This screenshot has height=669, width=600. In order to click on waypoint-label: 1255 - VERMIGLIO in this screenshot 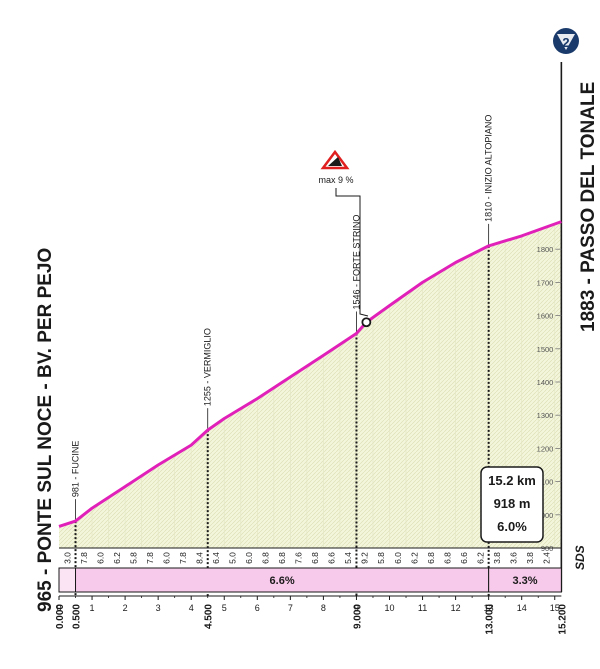, I will do `click(208, 367)`.